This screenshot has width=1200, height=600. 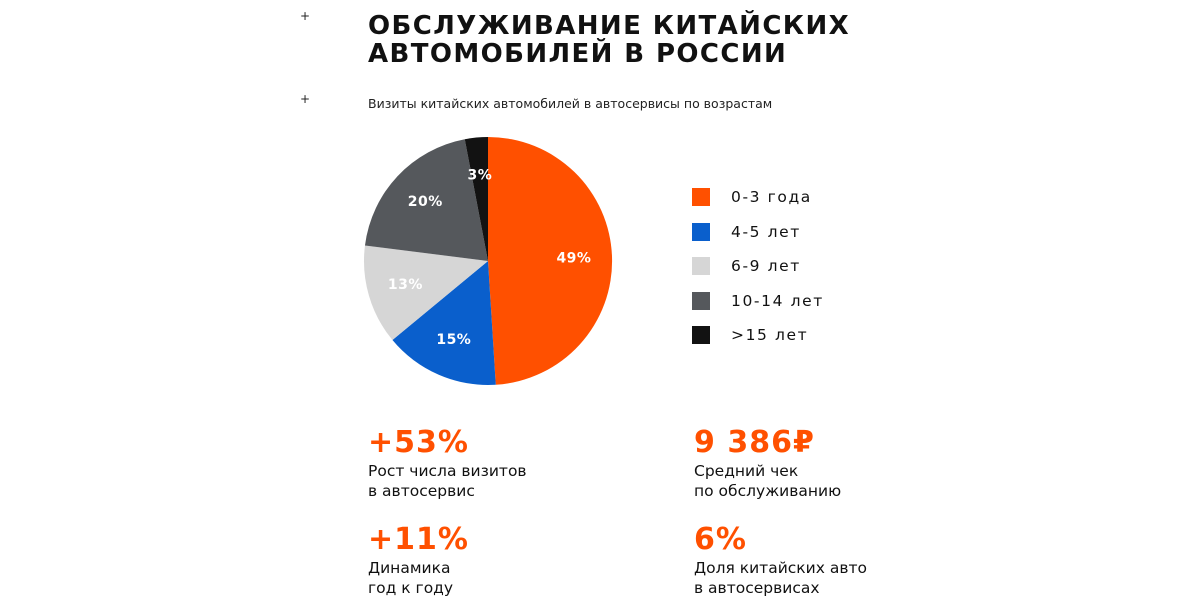 I want to click on legend-item-1: 0-3 года, so click(x=758, y=197).